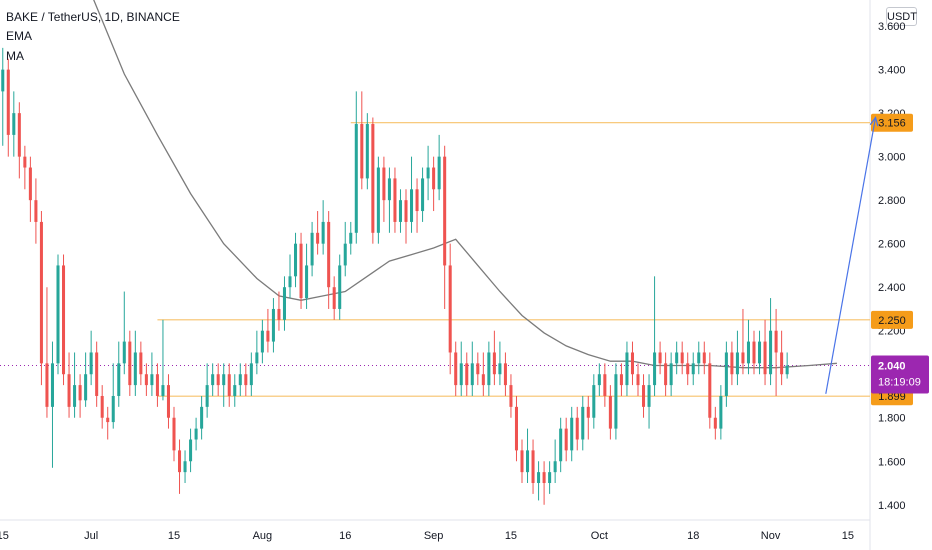 Image resolution: width=932 pixels, height=550 pixels. Describe the element at coordinates (892, 419) in the screenshot. I see `y-tick-label: 1.800` at that location.